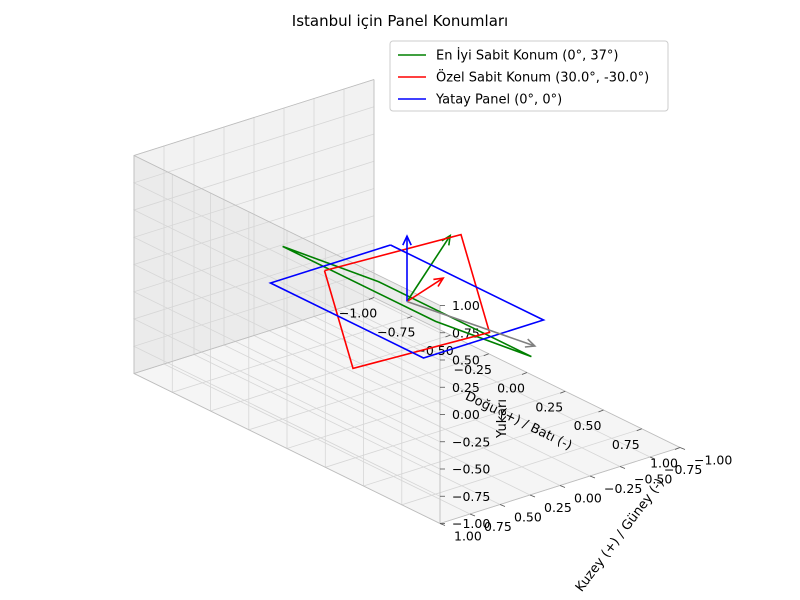  What do you see at coordinates (683, 469) in the screenshot?
I see `y-tick-label-1: −0.75` at bounding box center [683, 469].